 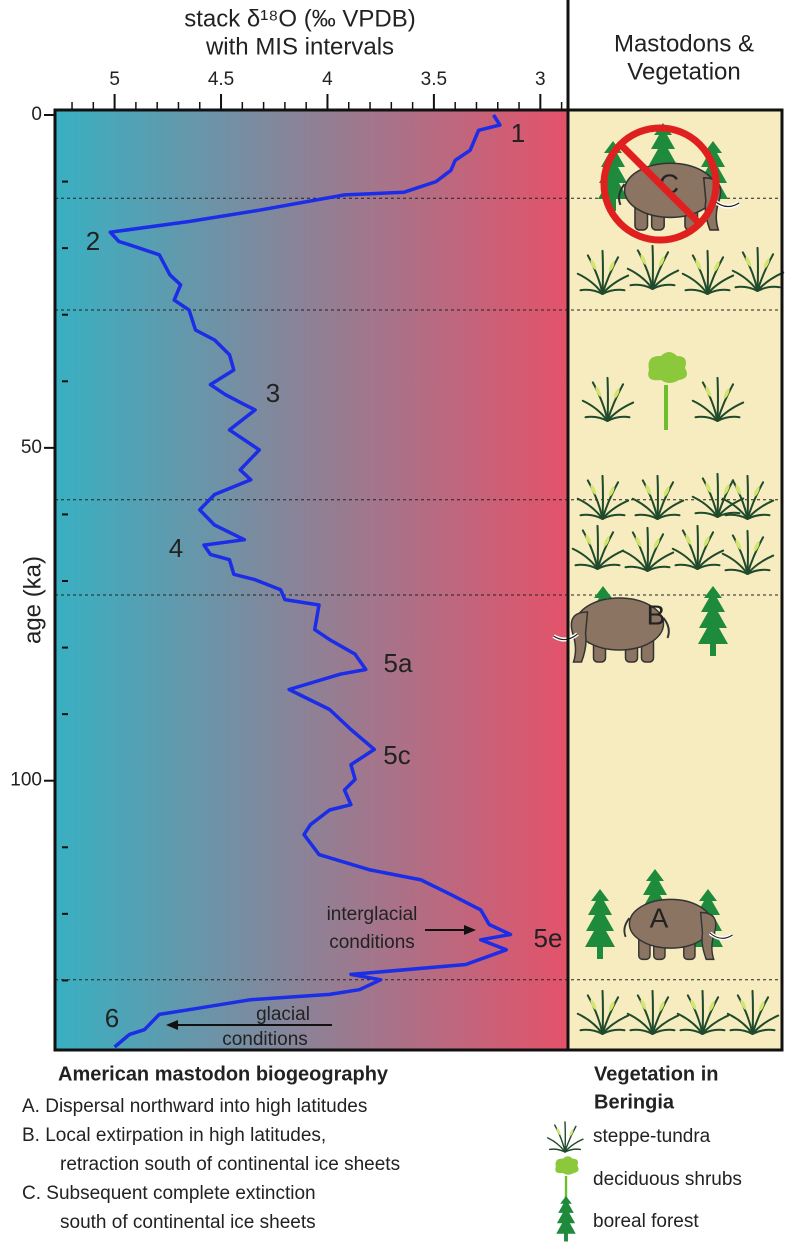 What do you see at coordinates (434, 79) in the screenshot?
I see `x-tick-label: 3.5` at bounding box center [434, 79].